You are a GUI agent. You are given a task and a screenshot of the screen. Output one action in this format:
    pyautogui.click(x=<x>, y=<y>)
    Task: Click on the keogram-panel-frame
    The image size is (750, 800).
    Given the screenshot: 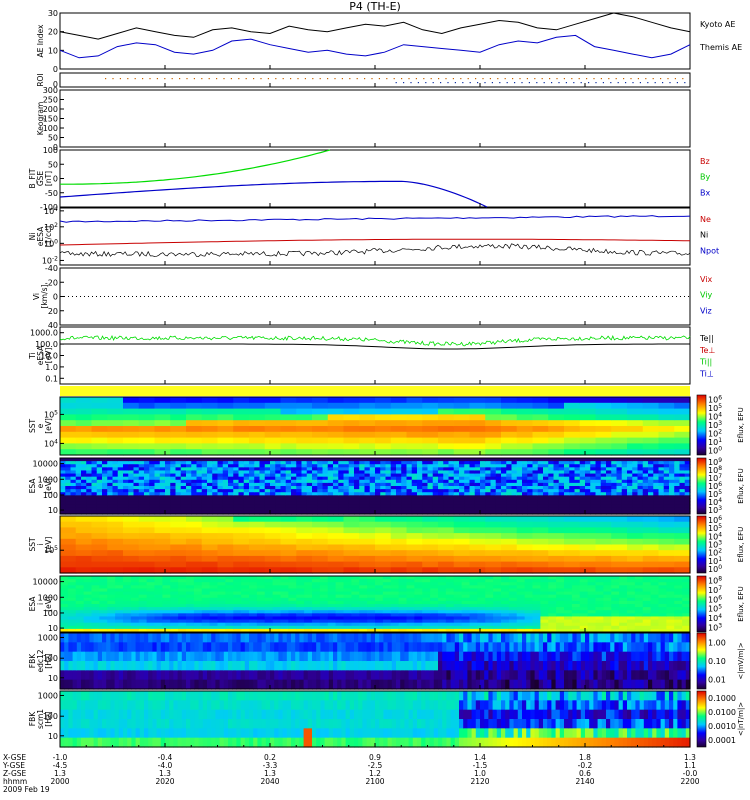 What is the action you would take?
    pyautogui.click(x=375, y=118)
    